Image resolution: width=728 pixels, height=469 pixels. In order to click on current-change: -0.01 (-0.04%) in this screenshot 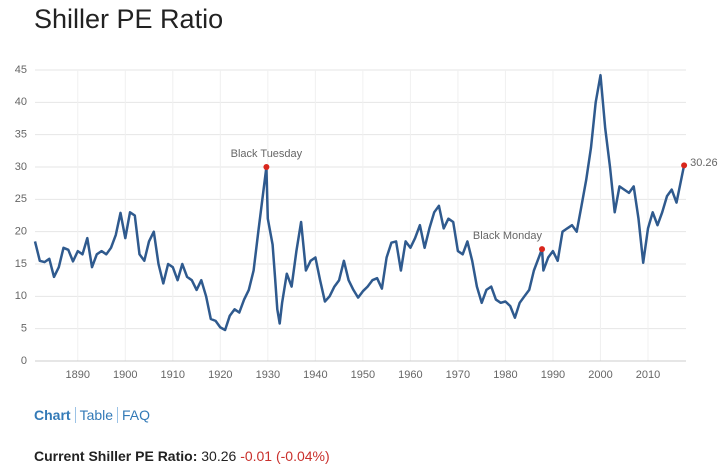, I will do `click(285, 456)`.